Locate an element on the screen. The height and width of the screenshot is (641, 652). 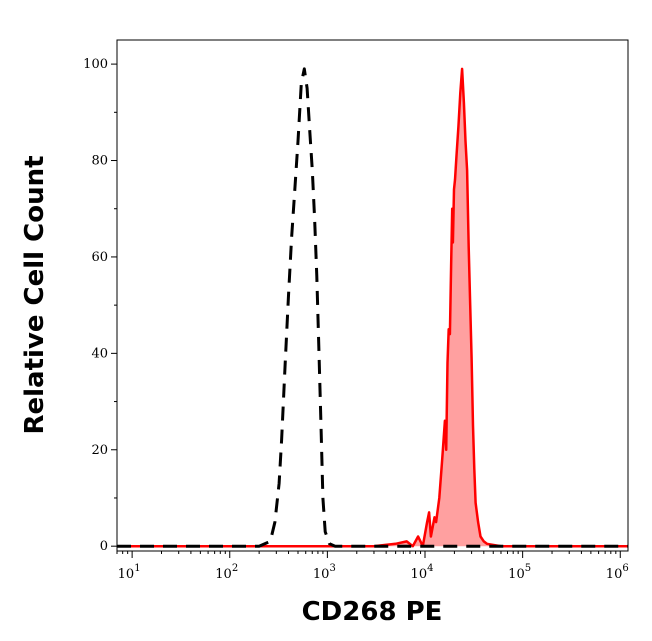
y-tick-label-2: 40 is located at coordinates (99, 353).